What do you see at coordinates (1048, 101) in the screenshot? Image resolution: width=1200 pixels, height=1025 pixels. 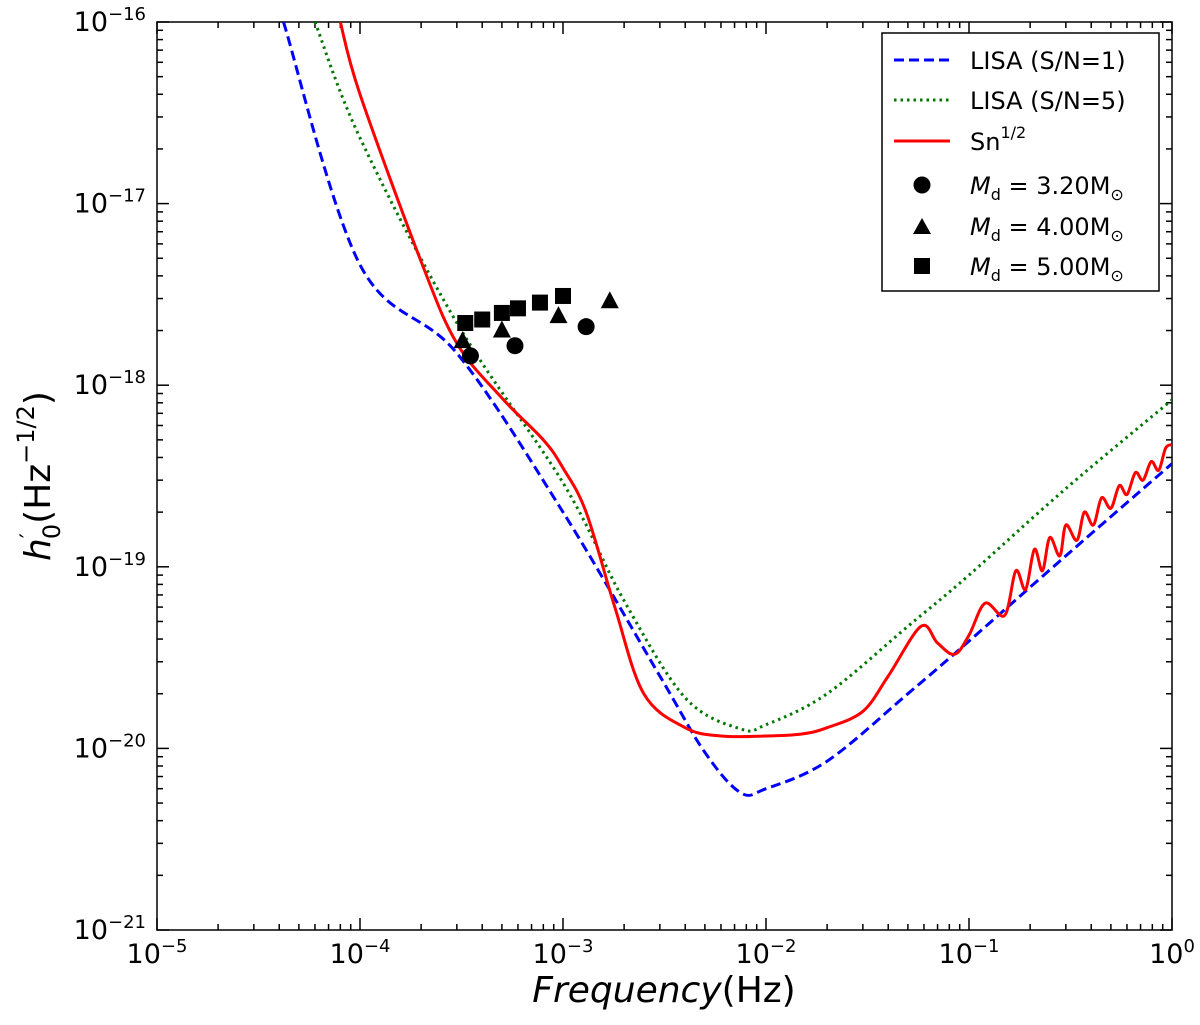 I see `legend-label-lisa-snr5: LISA (S/N=5)` at bounding box center [1048, 101].